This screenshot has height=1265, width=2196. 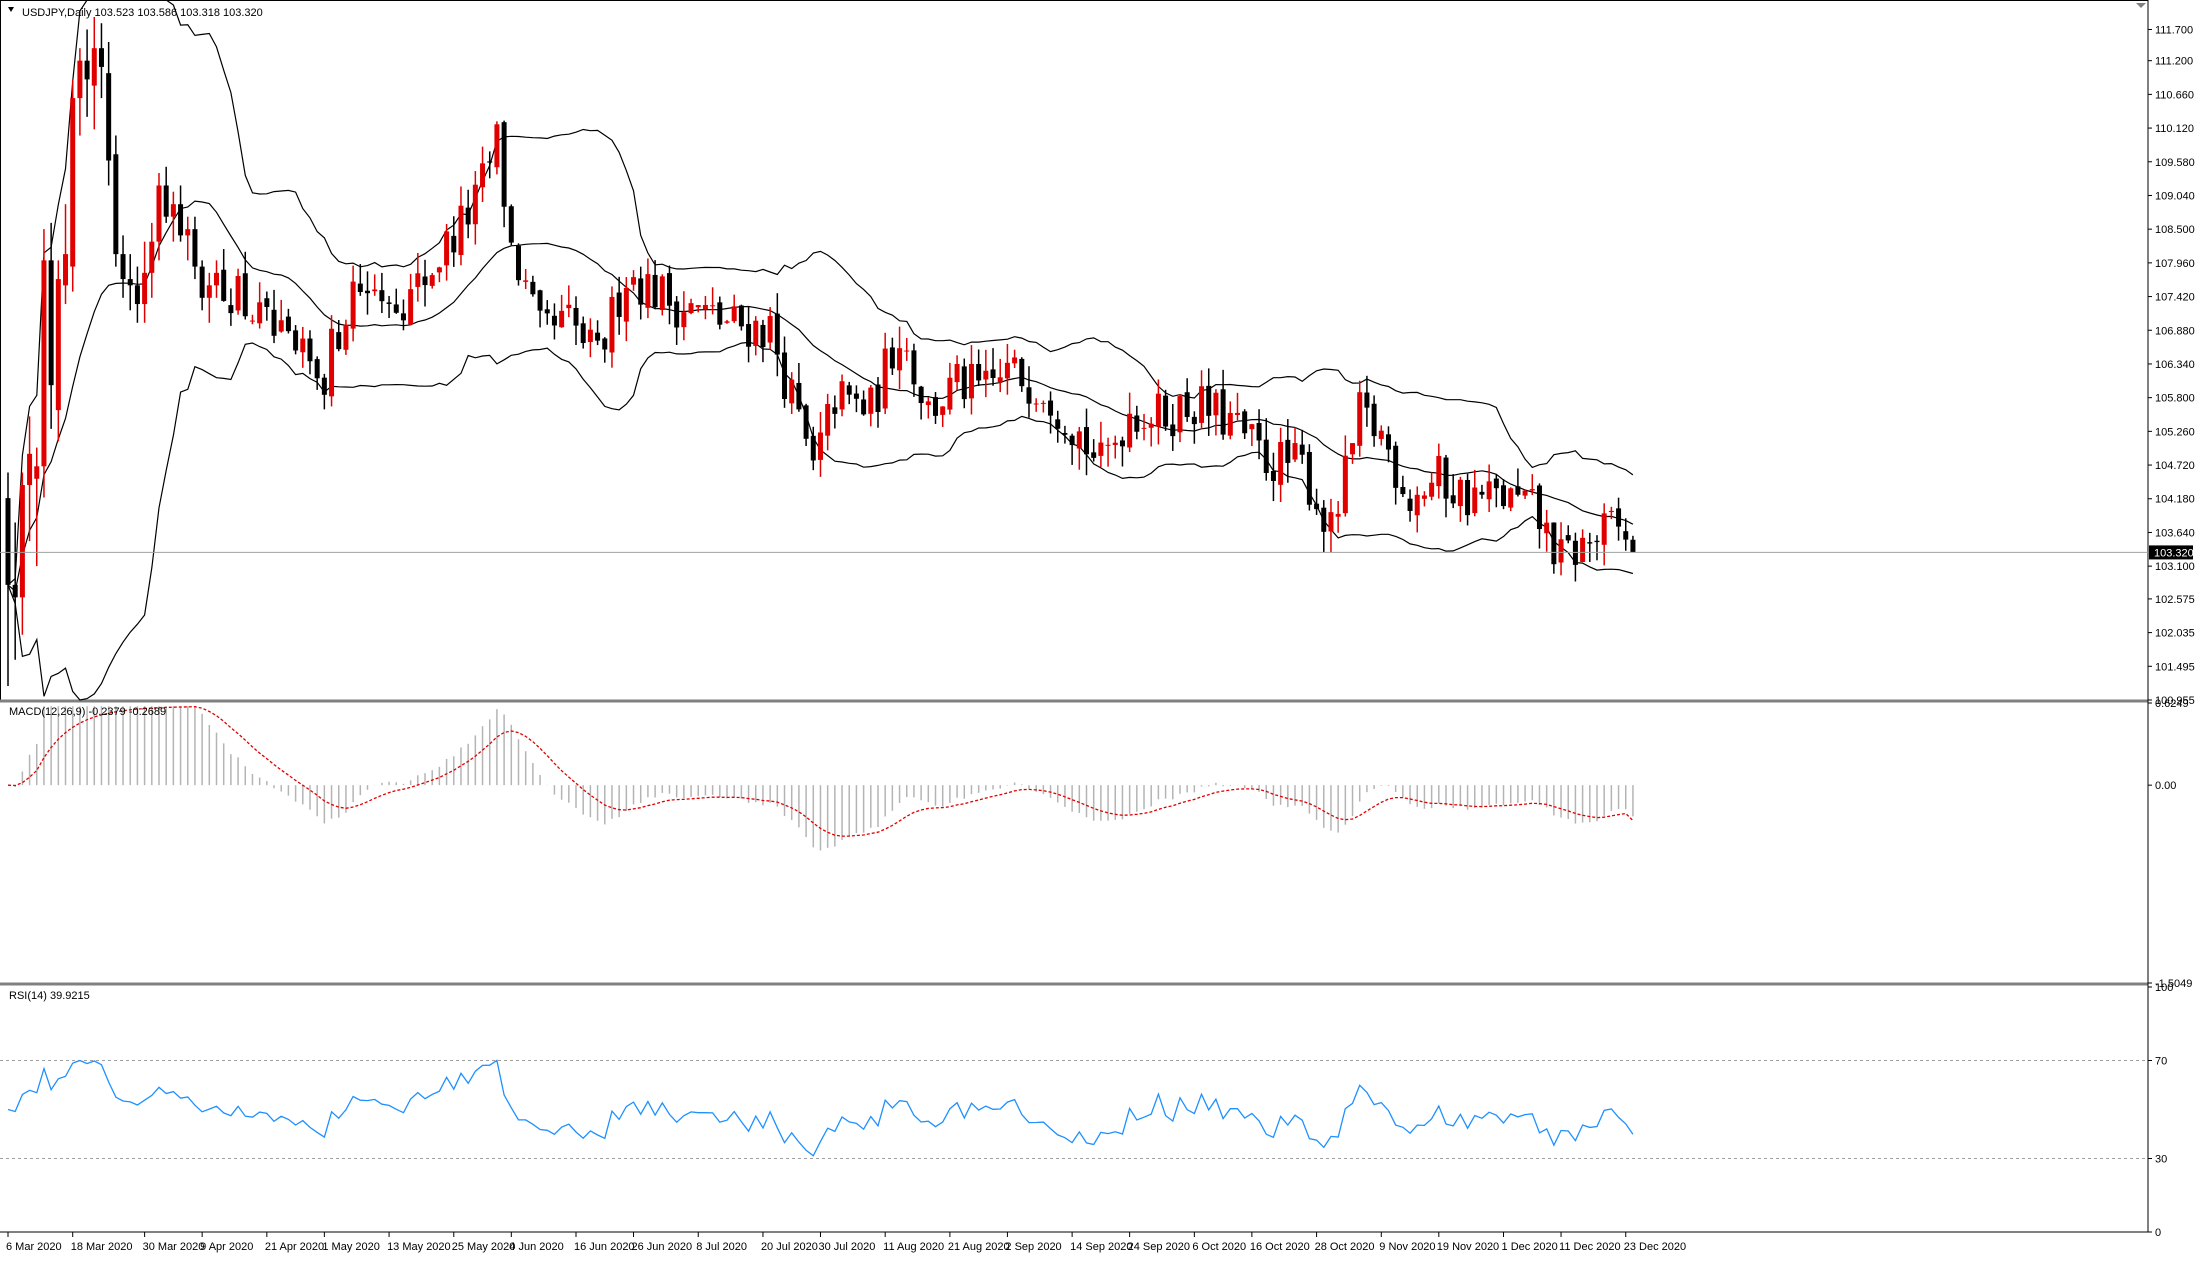 What do you see at coordinates (2175, 298) in the screenshot?
I see `price-tick-label: 107.420` at bounding box center [2175, 298].